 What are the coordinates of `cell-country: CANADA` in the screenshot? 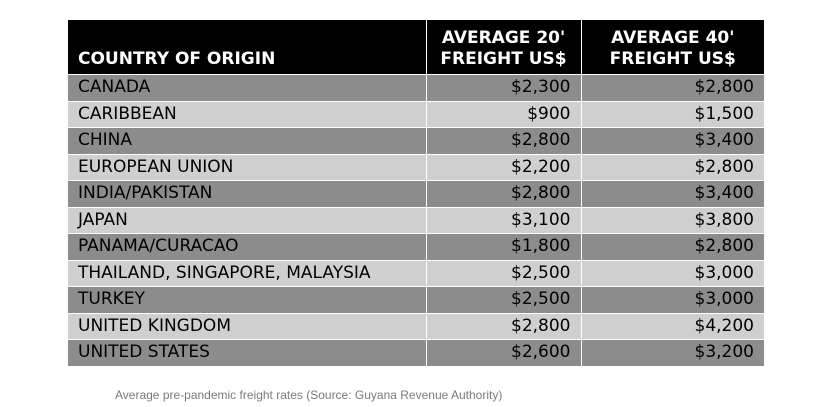 It's located at (247, 87).